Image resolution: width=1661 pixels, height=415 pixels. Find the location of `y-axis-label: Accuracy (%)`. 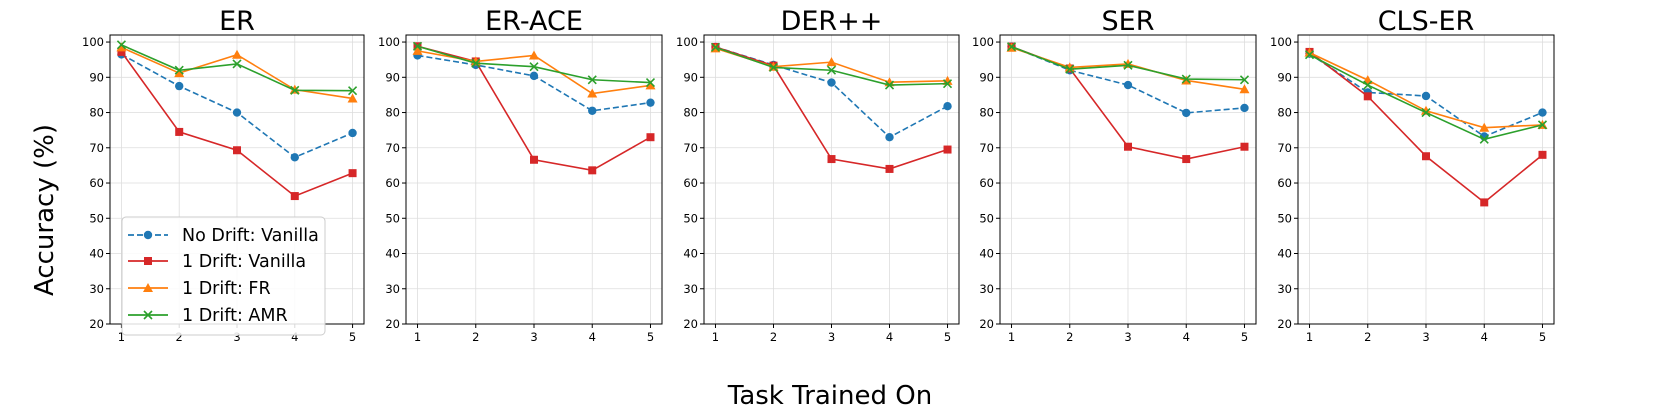

y-axis-label: Accuracy (%) is located at coordinates (45, 210).